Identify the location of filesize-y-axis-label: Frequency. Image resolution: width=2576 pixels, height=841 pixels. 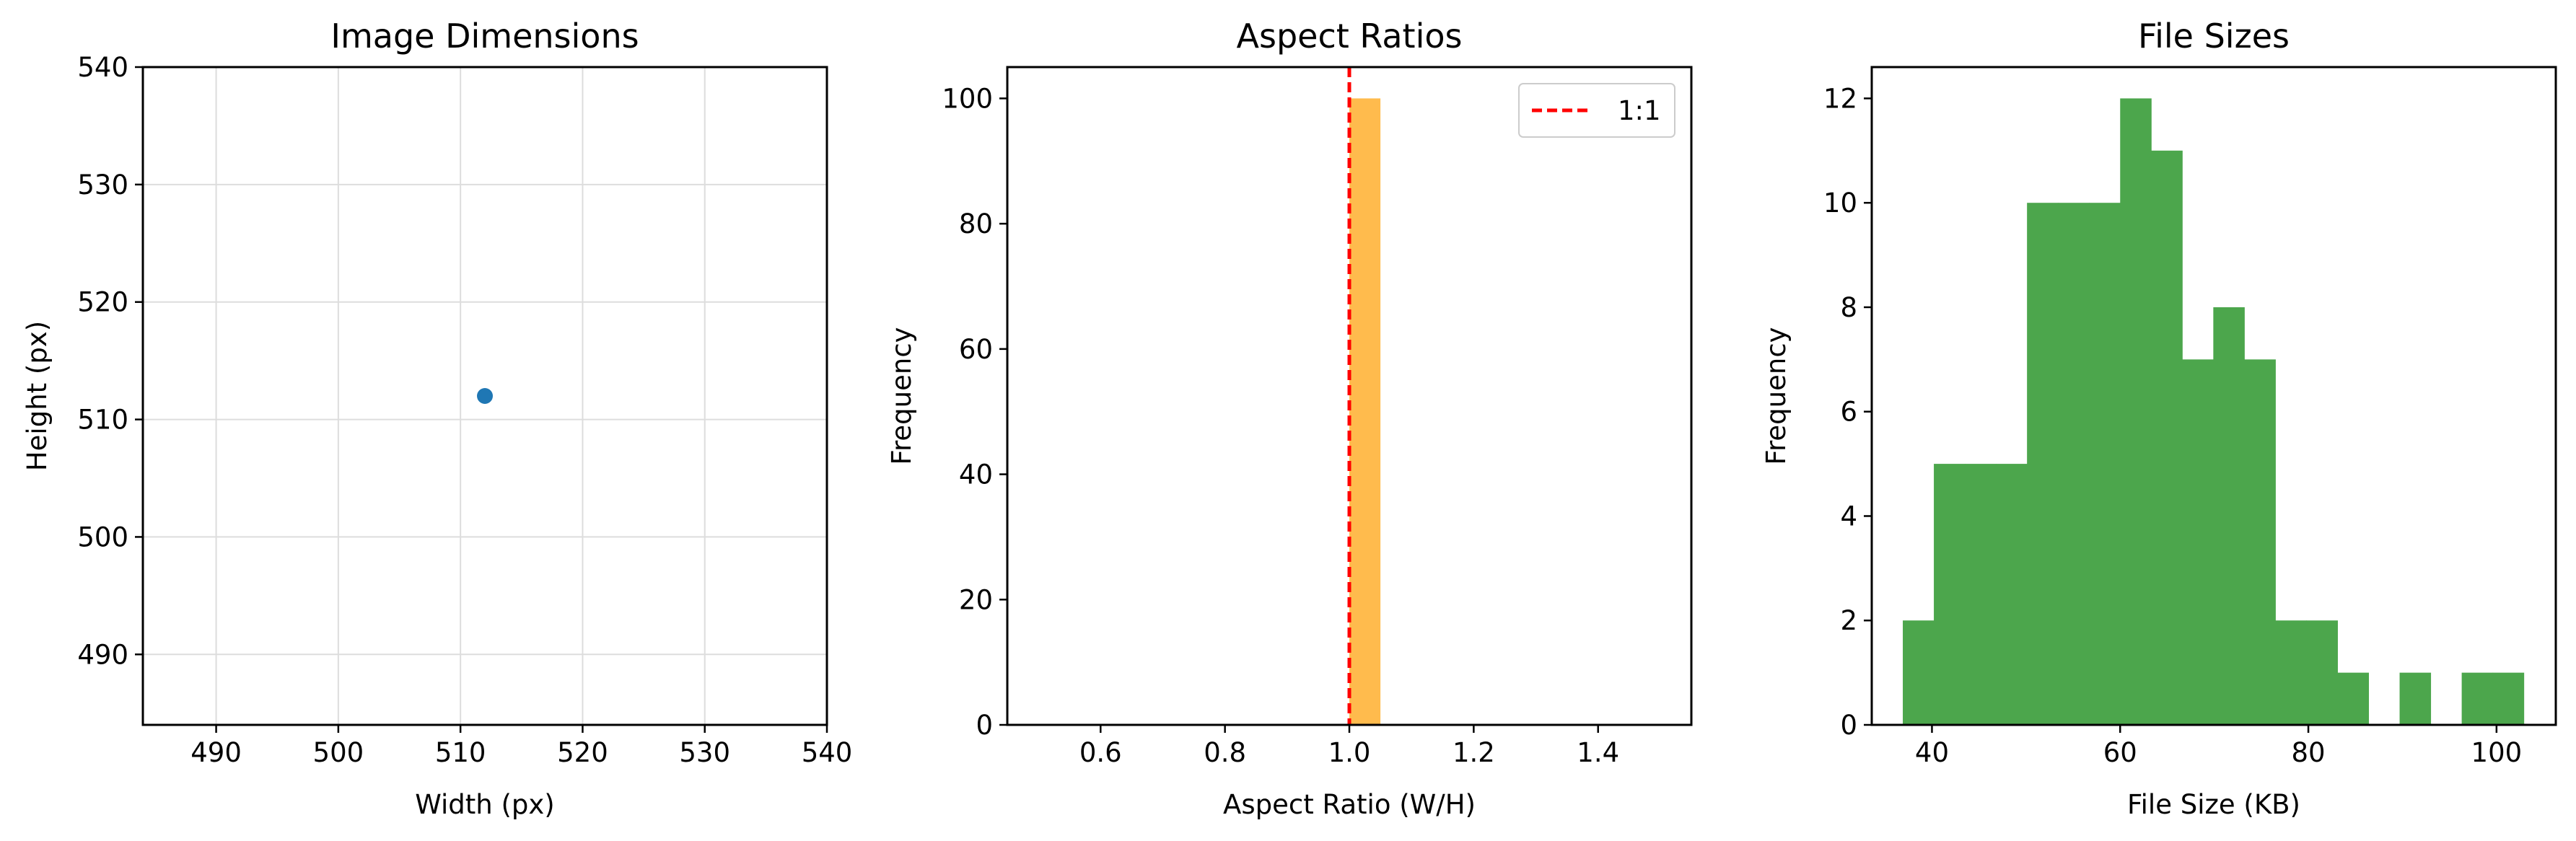
(1776, 395).